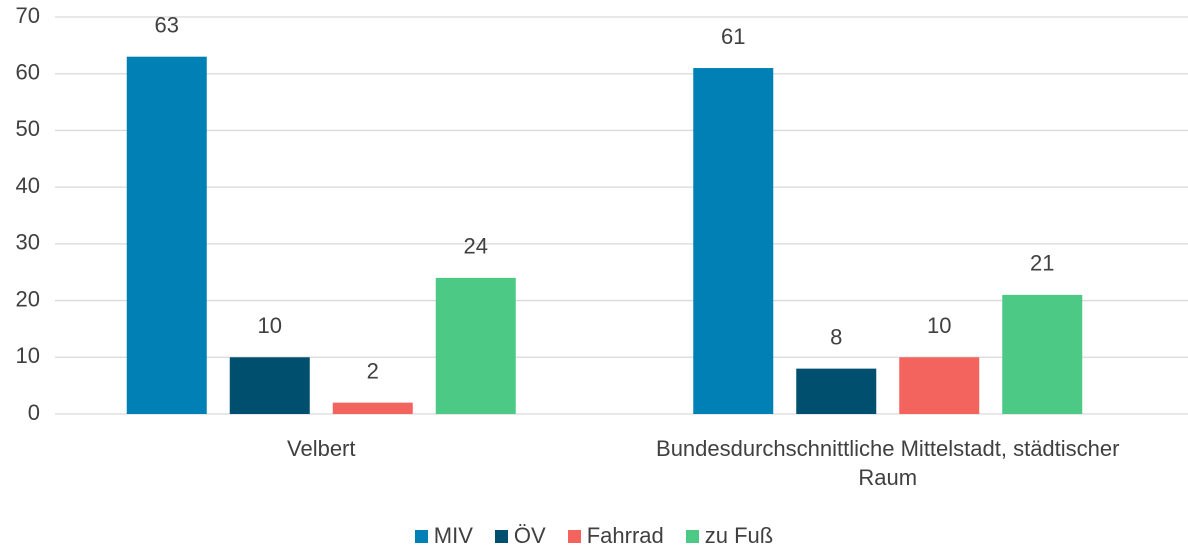  What do you see at coordinates (373, 370) in the screenshot?
I see `data-label: 2` at bounding box center [373, 370].